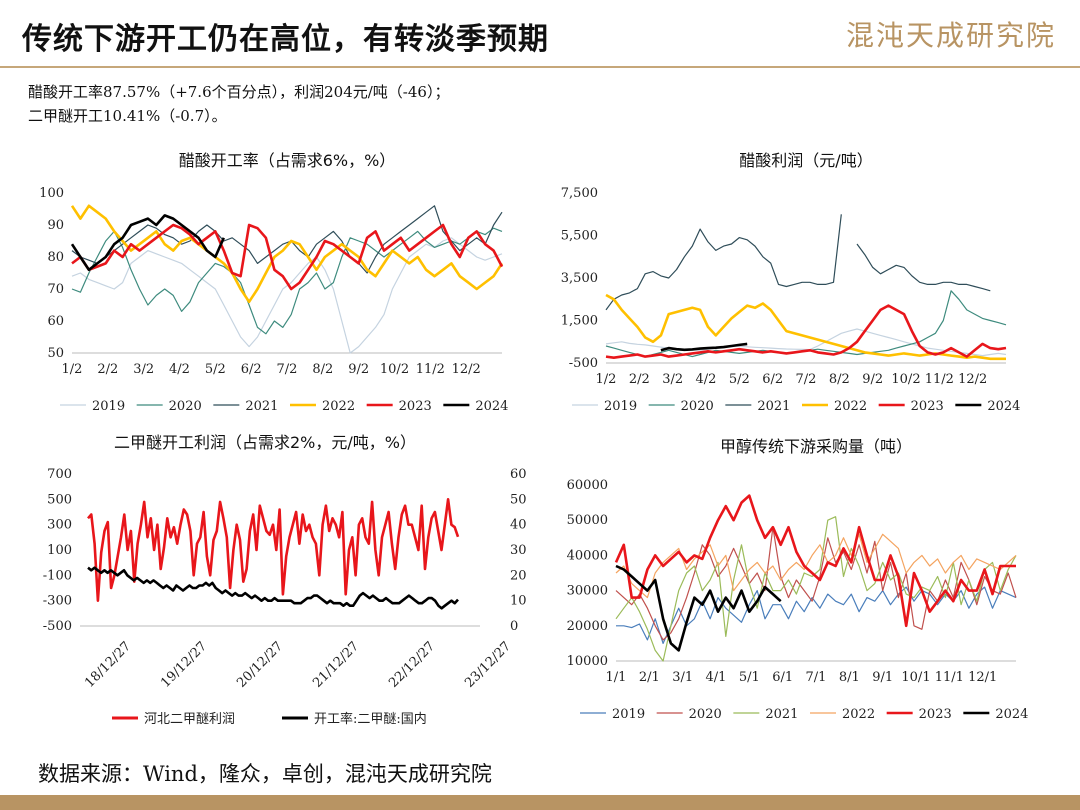 The image size is (1080, 810). I want to click on series-line-2020, so click(287, 281).